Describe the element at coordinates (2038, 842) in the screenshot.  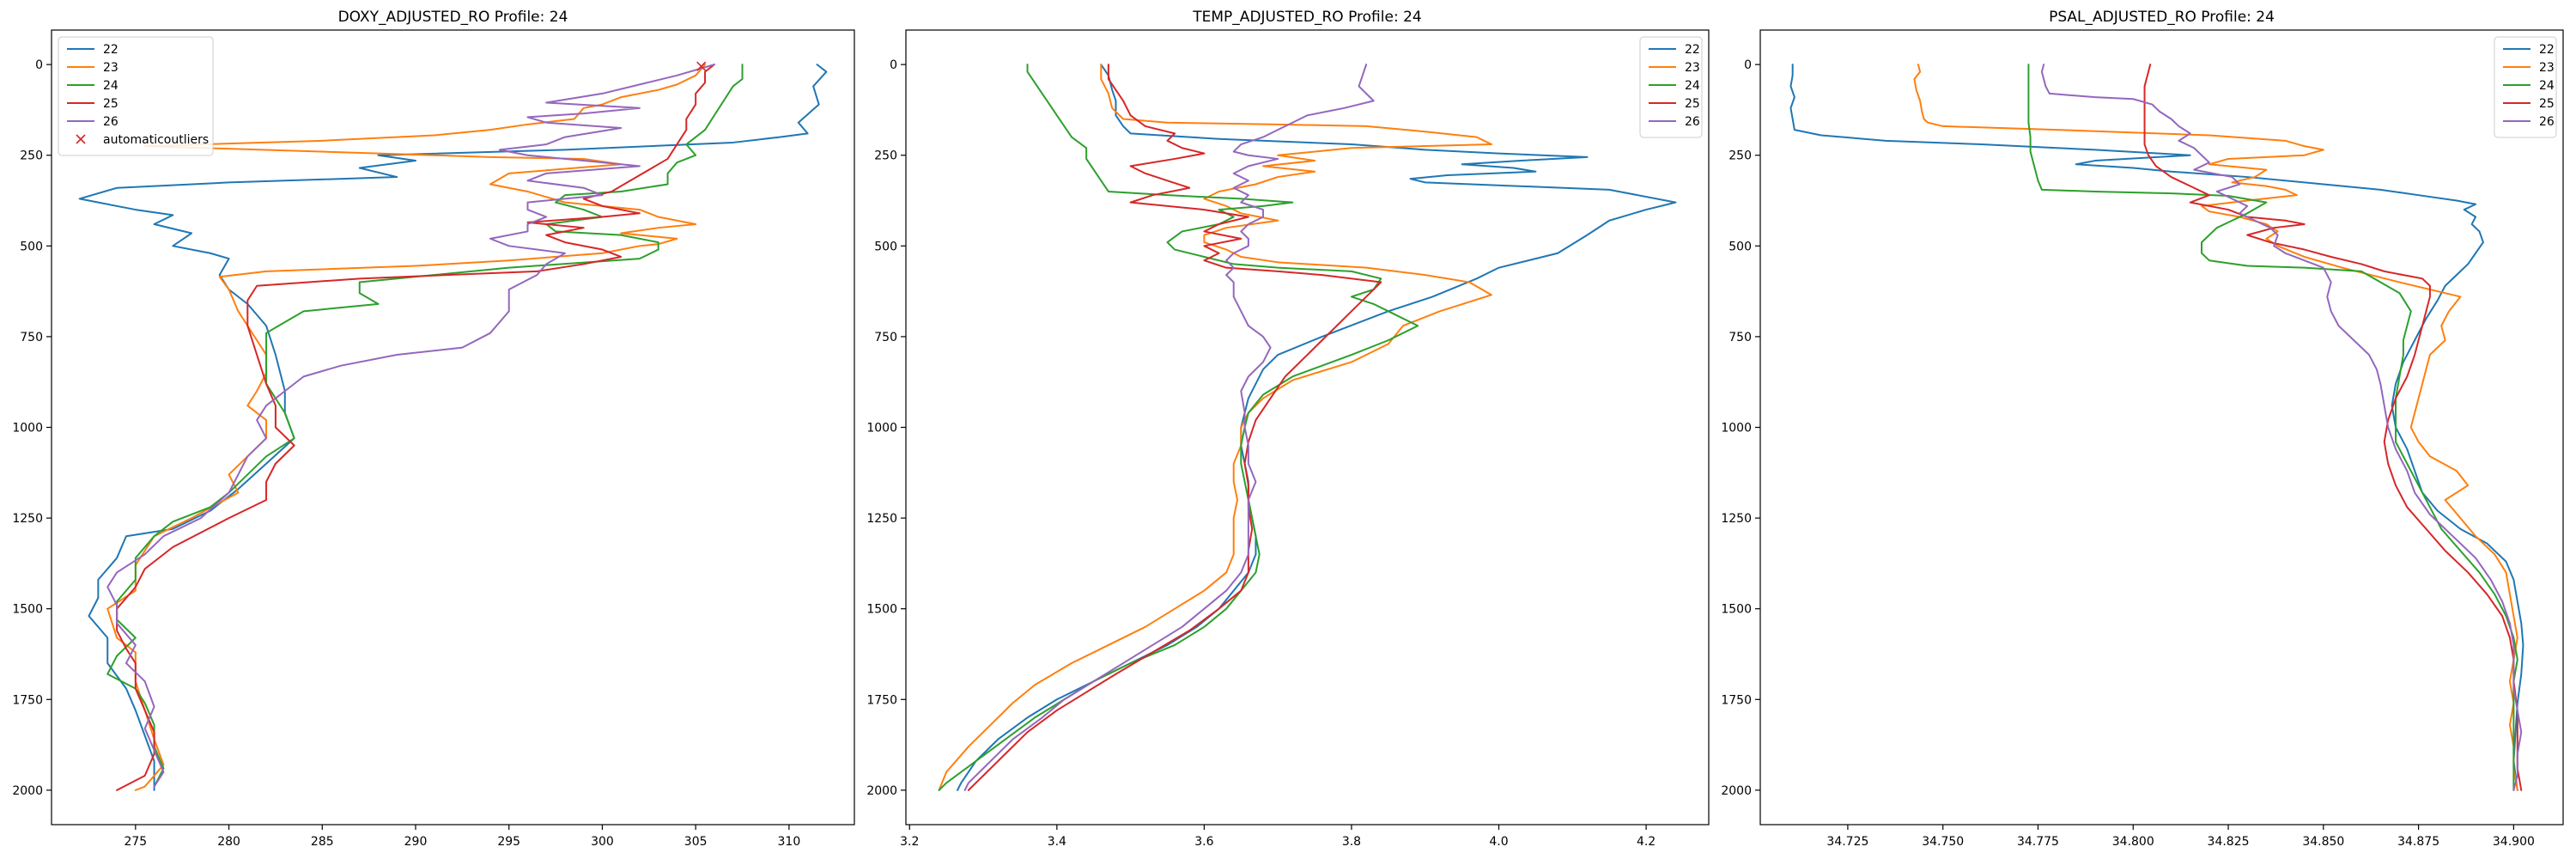
I see `psal-x-tick-label: 34.775` at that location.